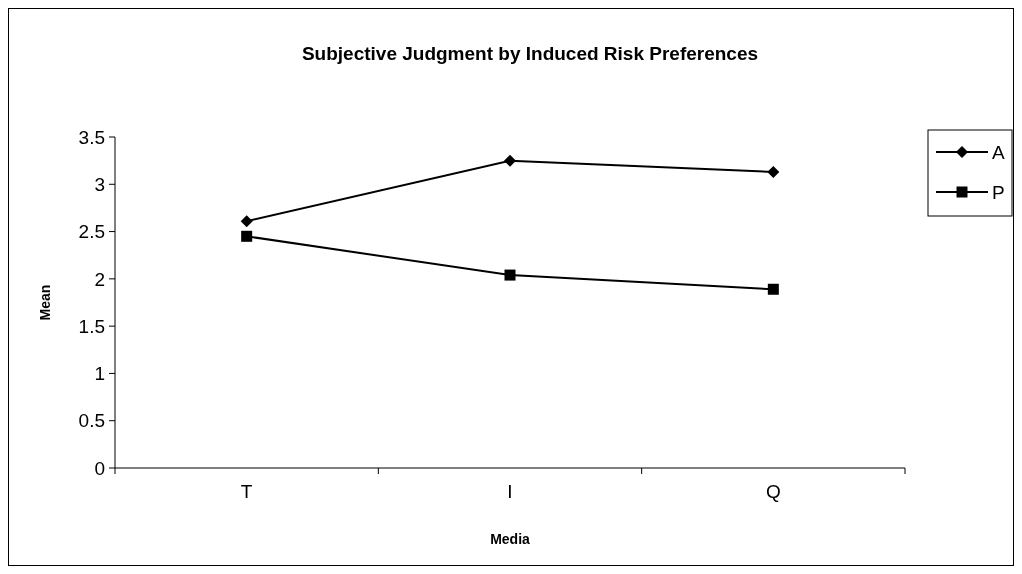  I want to click on x-tick-label: T, so click(246, 491).